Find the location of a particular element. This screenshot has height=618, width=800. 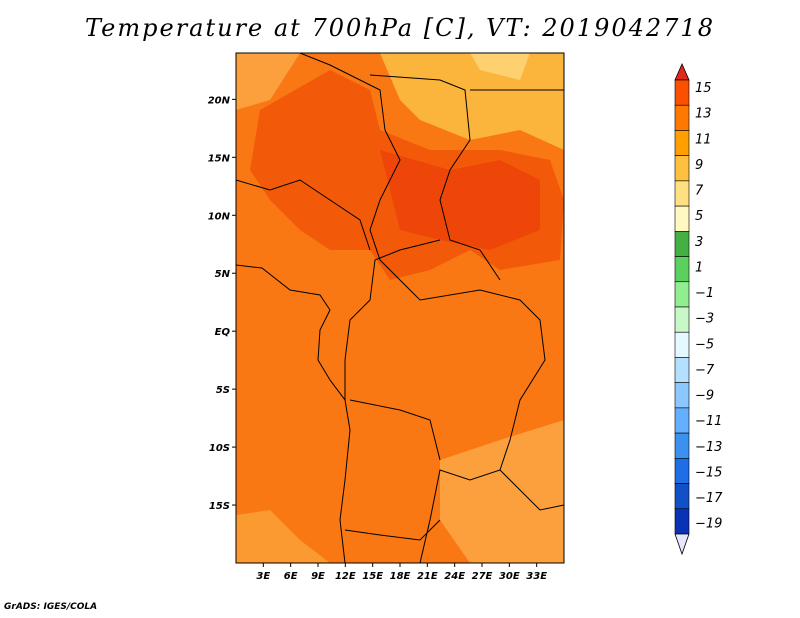

x-tick-label: 21E is located at coordinates (427, 576).